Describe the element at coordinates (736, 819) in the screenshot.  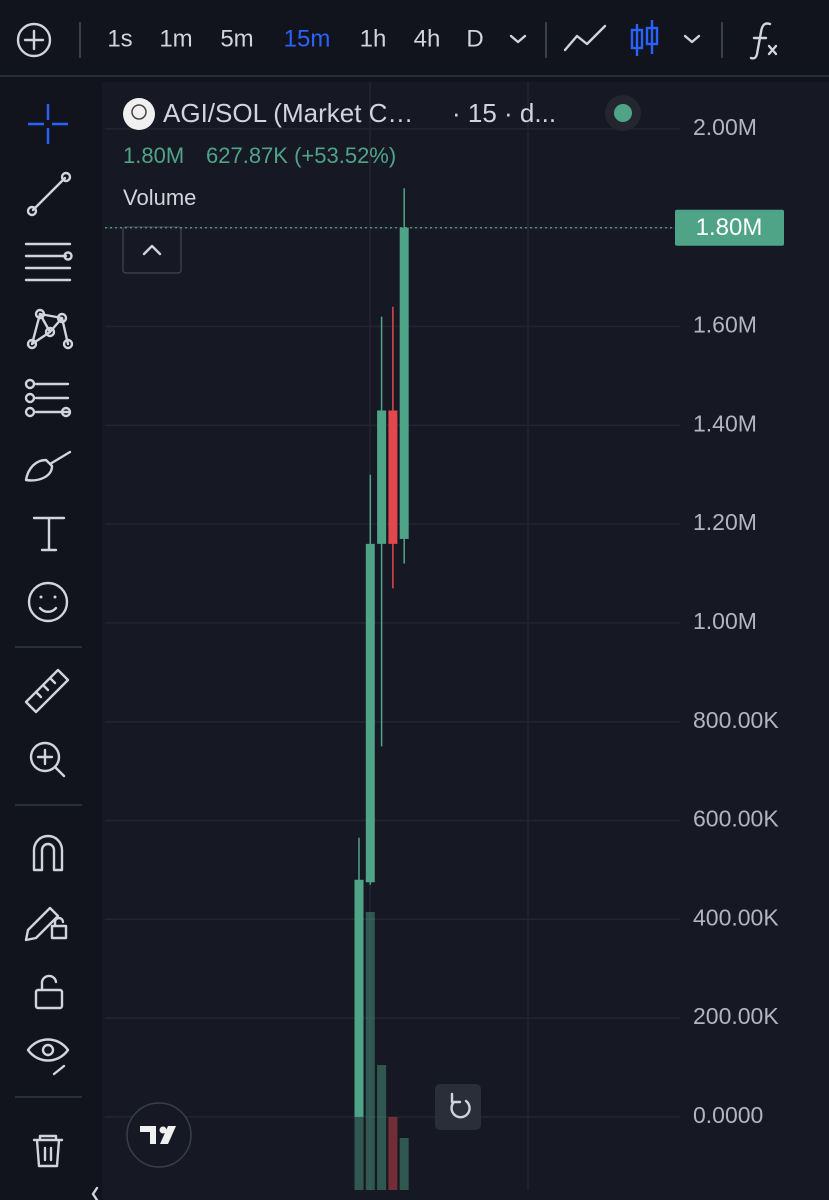
I see `y-tick-label: 600.00K` at that location.